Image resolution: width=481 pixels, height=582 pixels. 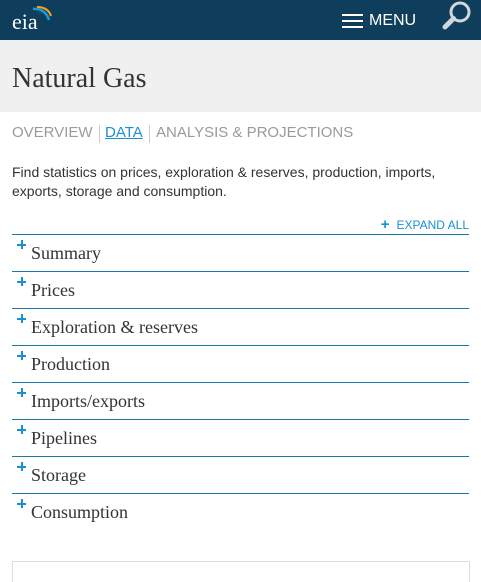 What do you see at coordinates (240, 474) in the screenshot?
I see `accordion-item-storage: Storage` at bounding box center [240, 474].